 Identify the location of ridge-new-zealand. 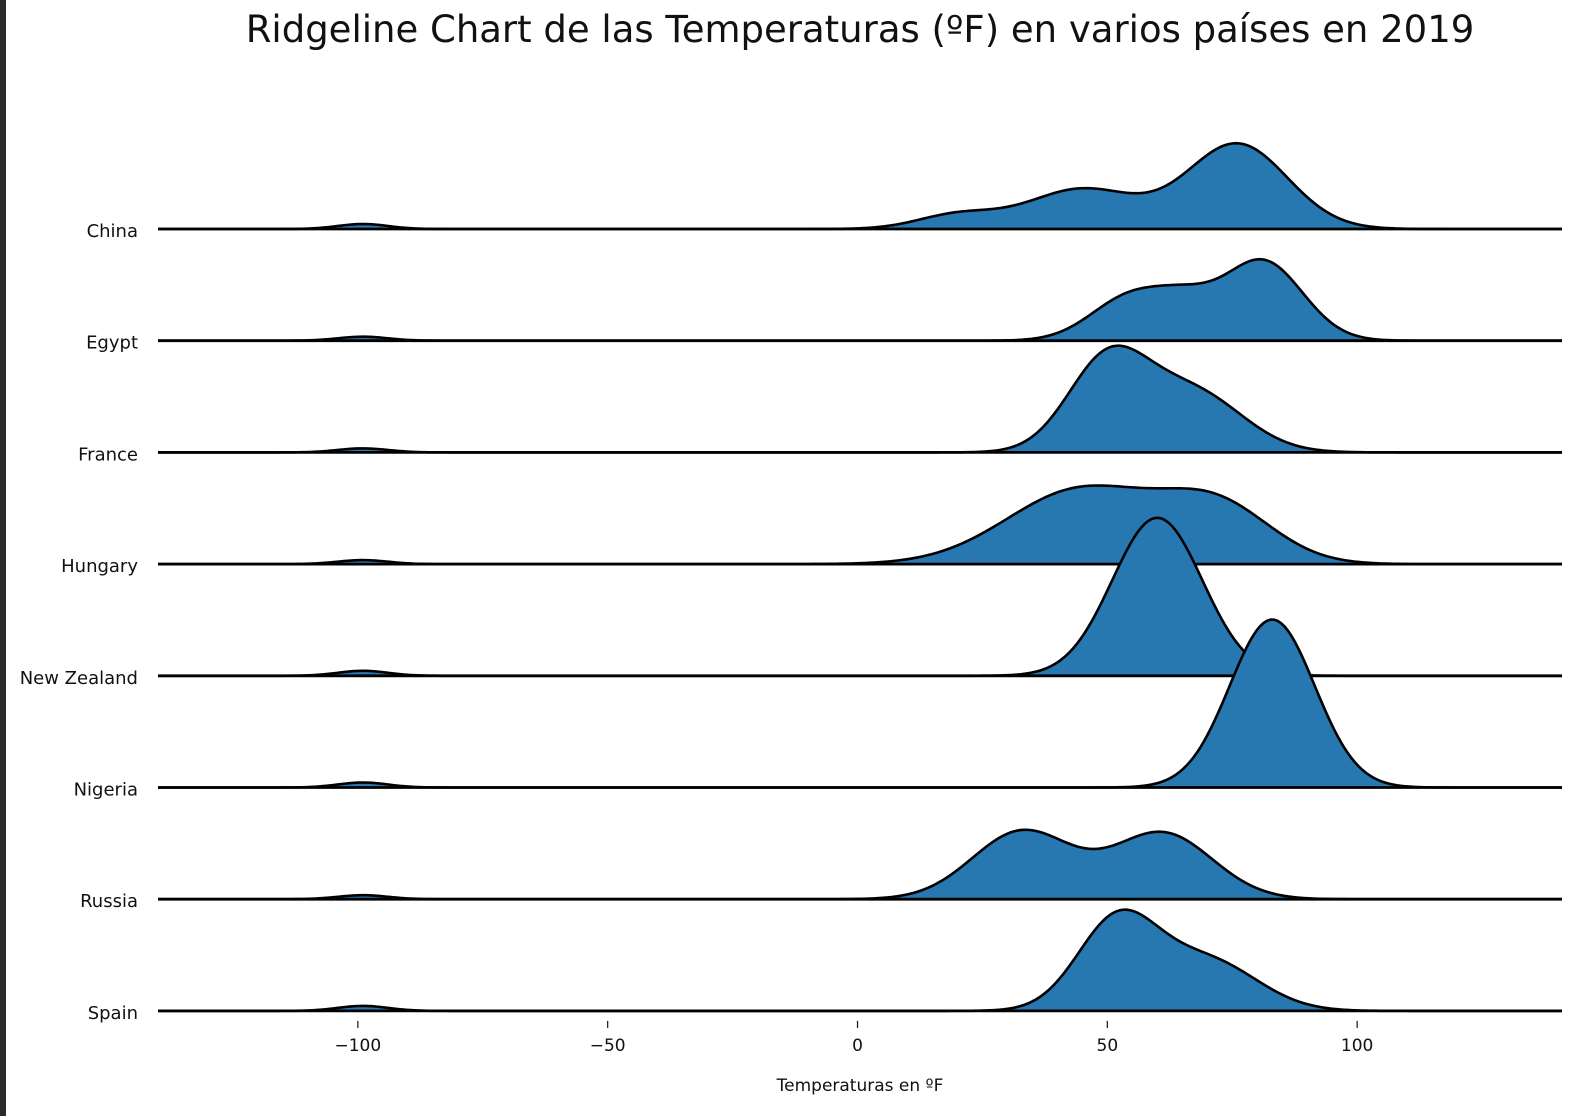
(860, 597).